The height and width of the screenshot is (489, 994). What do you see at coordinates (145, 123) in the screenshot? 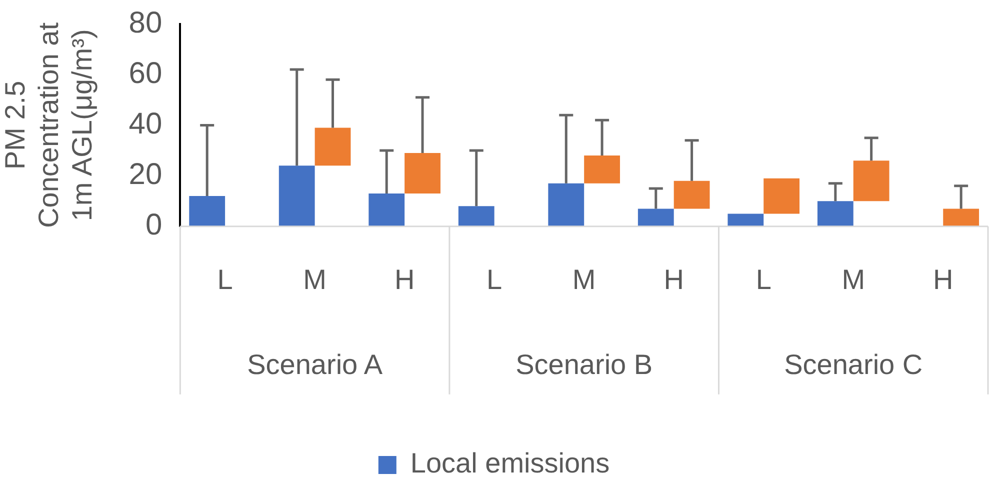
I see `y-tick-label: 40` at bounding box center [145, 123].